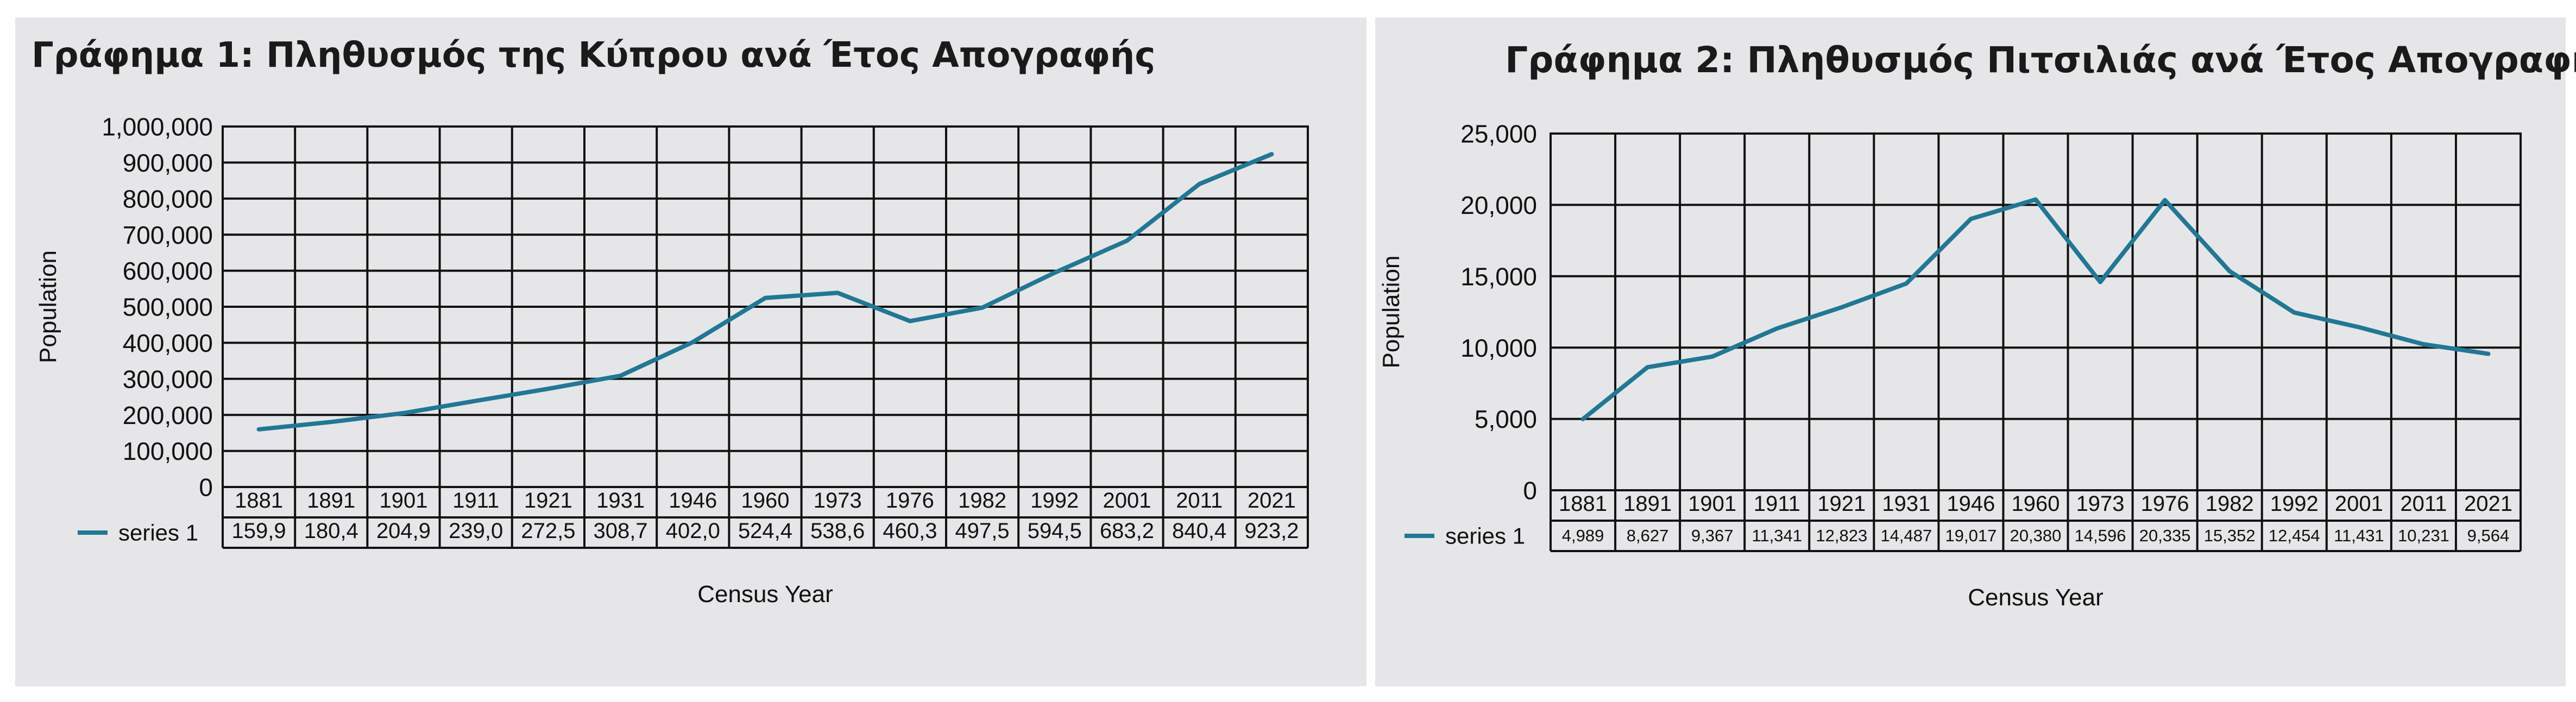  Describe the element at coordinates (2036, 535) in the screenshot. I see `data-label: 20,380` at that location.